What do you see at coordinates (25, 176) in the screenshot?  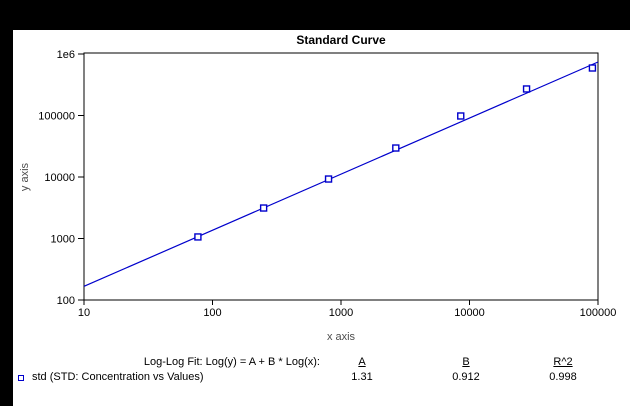 I see `y-axis-label: y axis` at bounding box center [25, 176].